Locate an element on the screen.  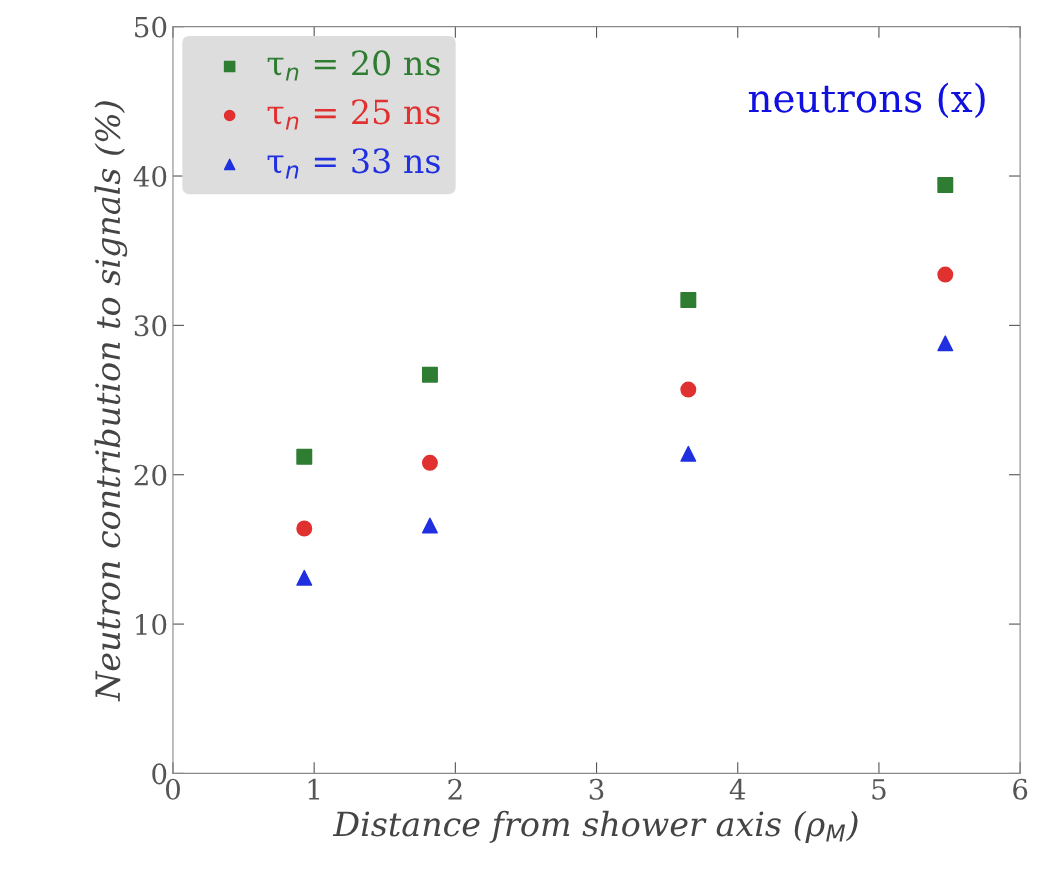
x-axis-title: Distance from shower axis (ρ$_{M}$) is located at coordinates (595, 826).